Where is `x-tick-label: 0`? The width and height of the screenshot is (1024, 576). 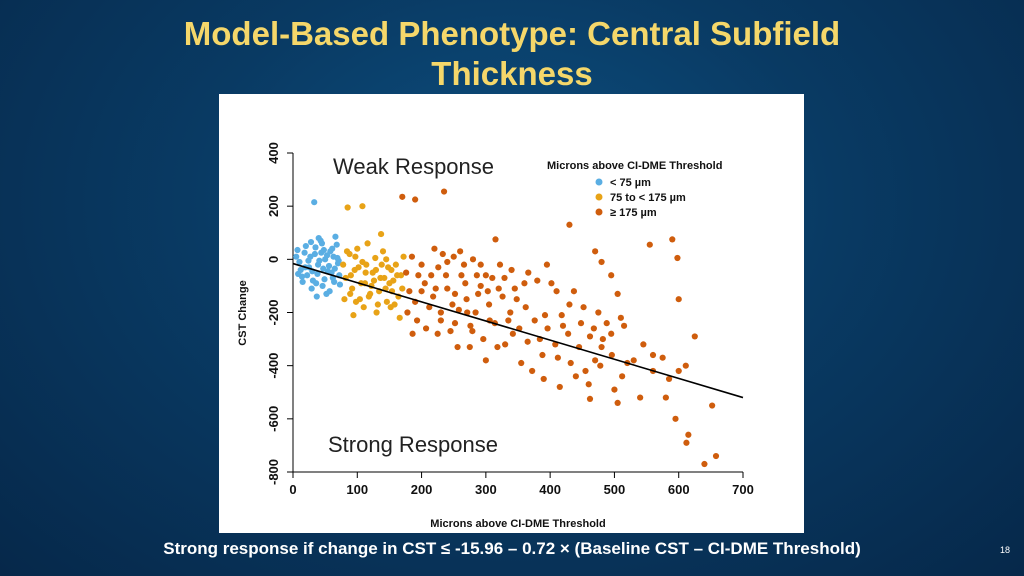 x-tick-label: 0 is located at coordinates (292, 489).